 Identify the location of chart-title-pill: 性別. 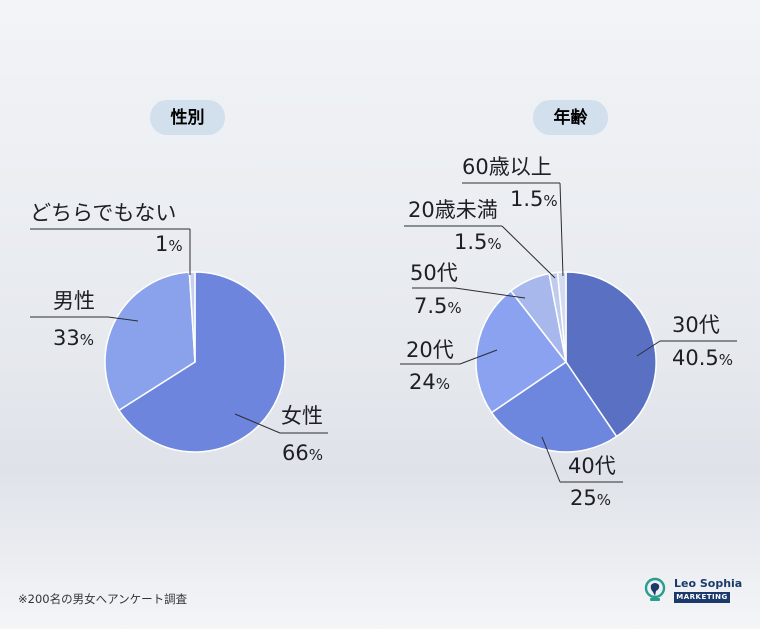
(187, 117).